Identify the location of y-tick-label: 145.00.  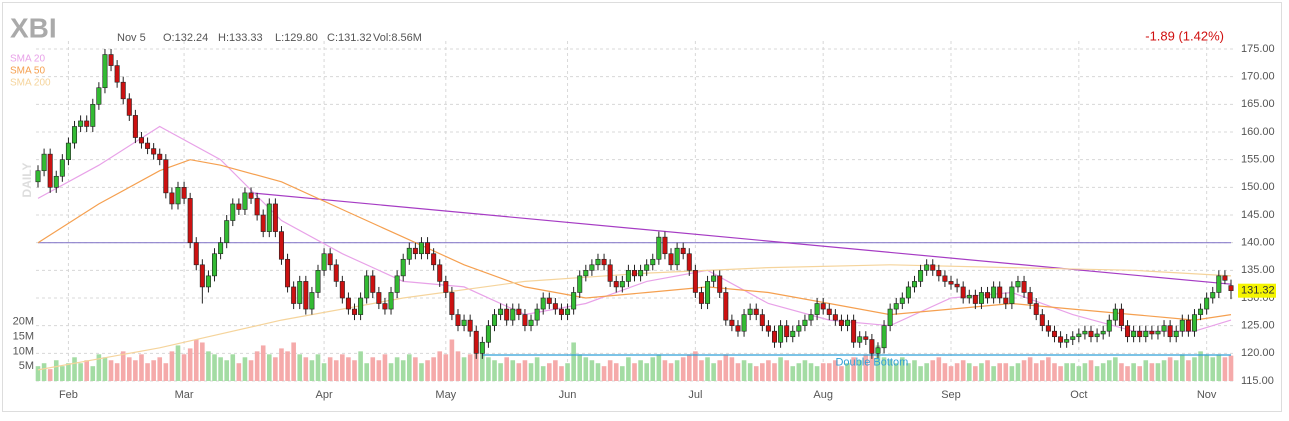
(1258, 215).